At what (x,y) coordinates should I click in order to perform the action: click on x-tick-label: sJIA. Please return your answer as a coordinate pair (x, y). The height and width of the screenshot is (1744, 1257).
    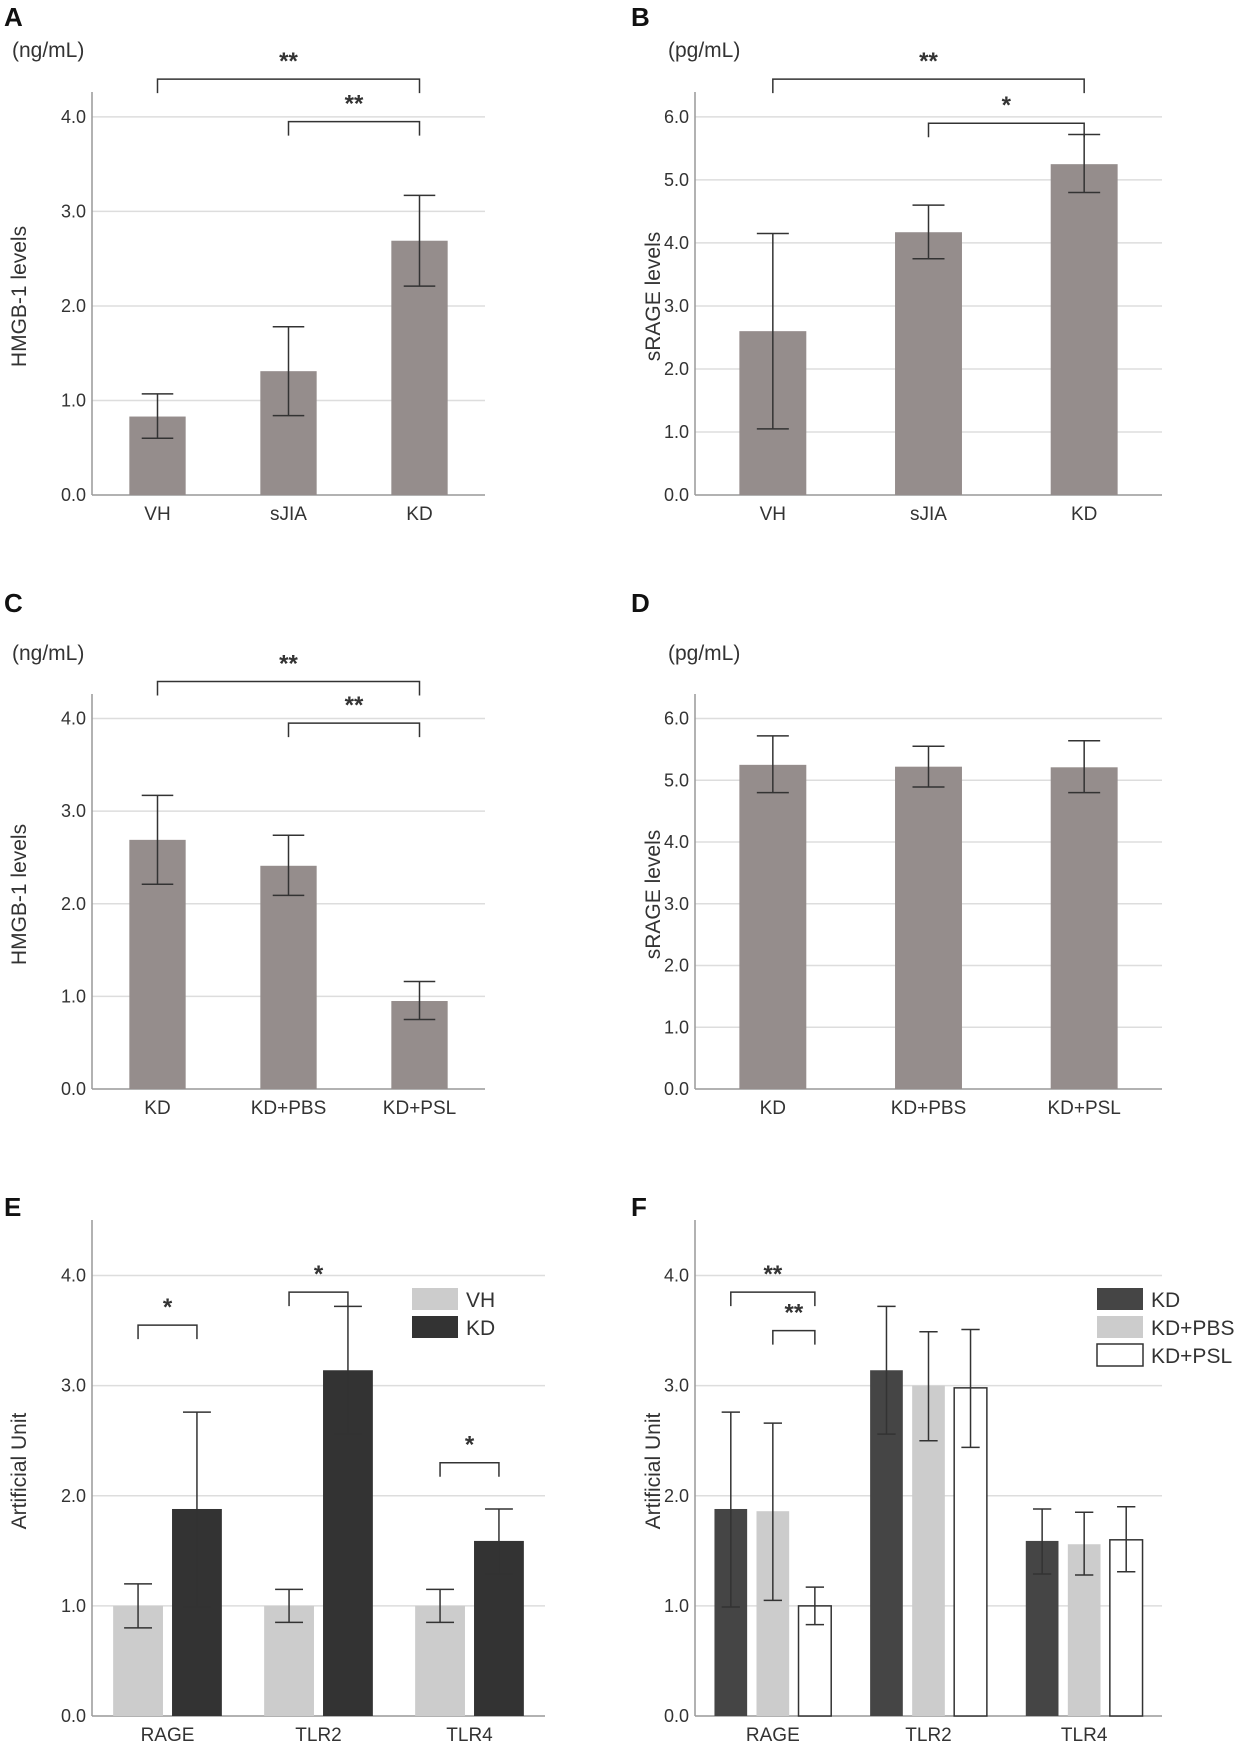
    Looking at the image, I should click on (288, 514).